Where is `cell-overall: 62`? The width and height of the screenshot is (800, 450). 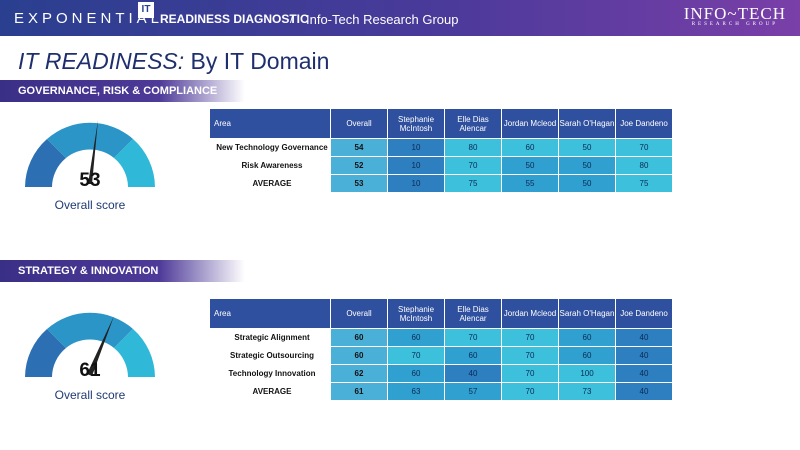
cell-overall: 62 is located at coordinates (359, 373).